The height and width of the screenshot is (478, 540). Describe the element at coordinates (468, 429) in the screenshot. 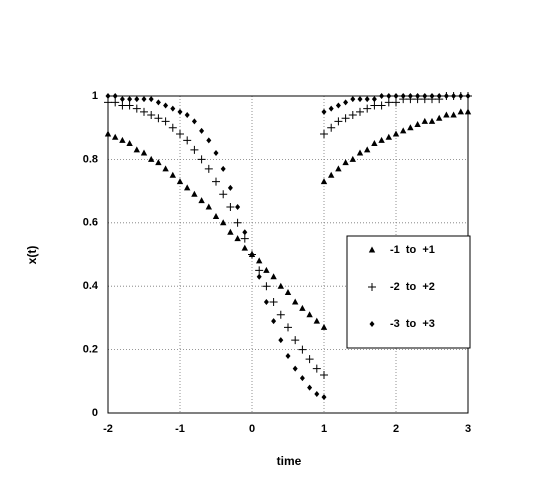

I see `x-tick-label: 3` at that location.